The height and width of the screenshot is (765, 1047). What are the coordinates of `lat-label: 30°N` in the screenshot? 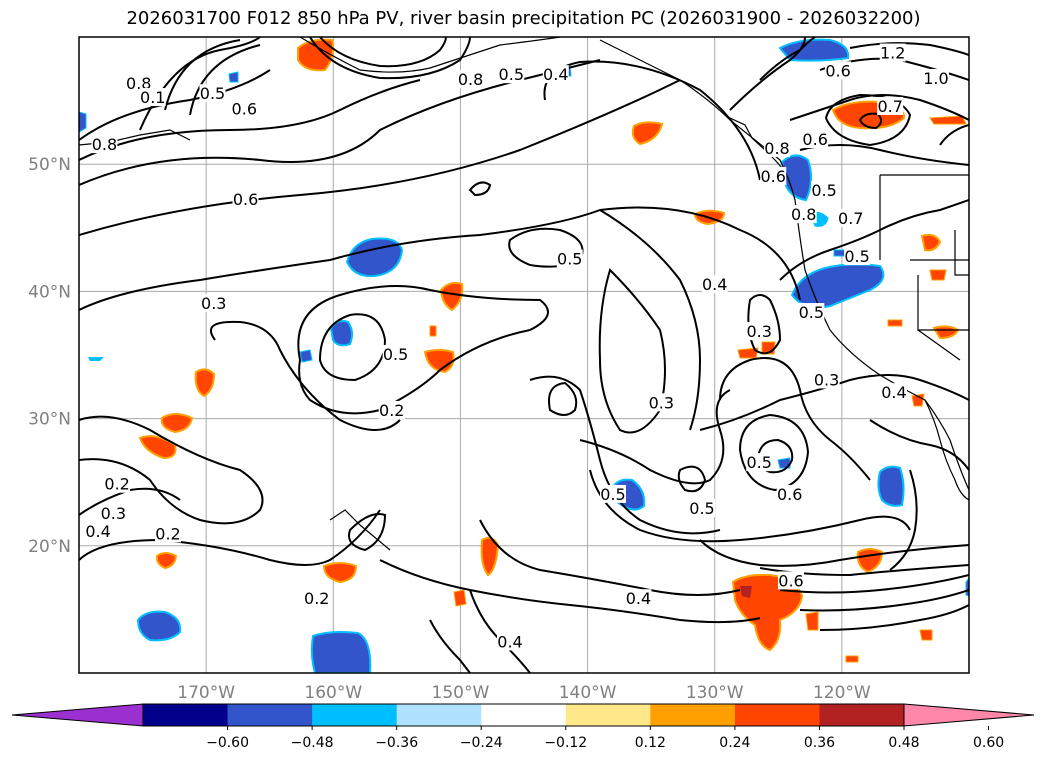 It's located at (49, 420).